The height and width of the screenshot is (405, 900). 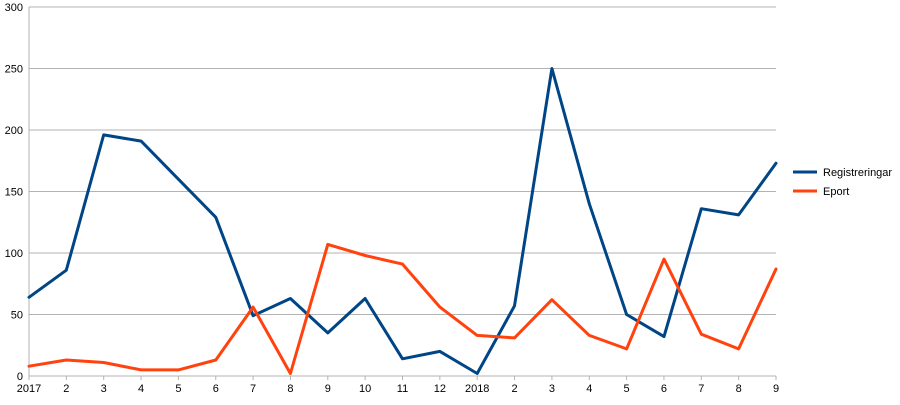 What do you see at coordinates (440, 389) in the screenshot?
I see `x-tick-label: 12` at bounding box center [440, 389].